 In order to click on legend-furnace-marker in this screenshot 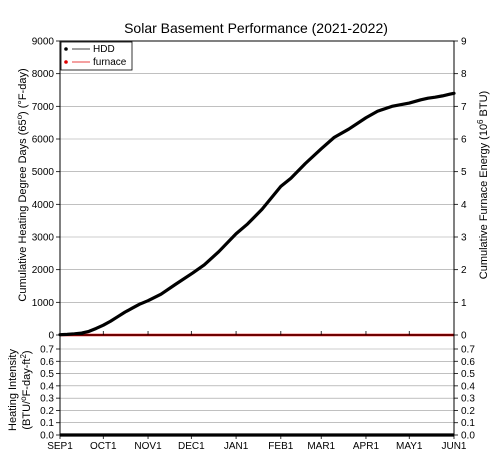, I will do `click(66, 62)`.